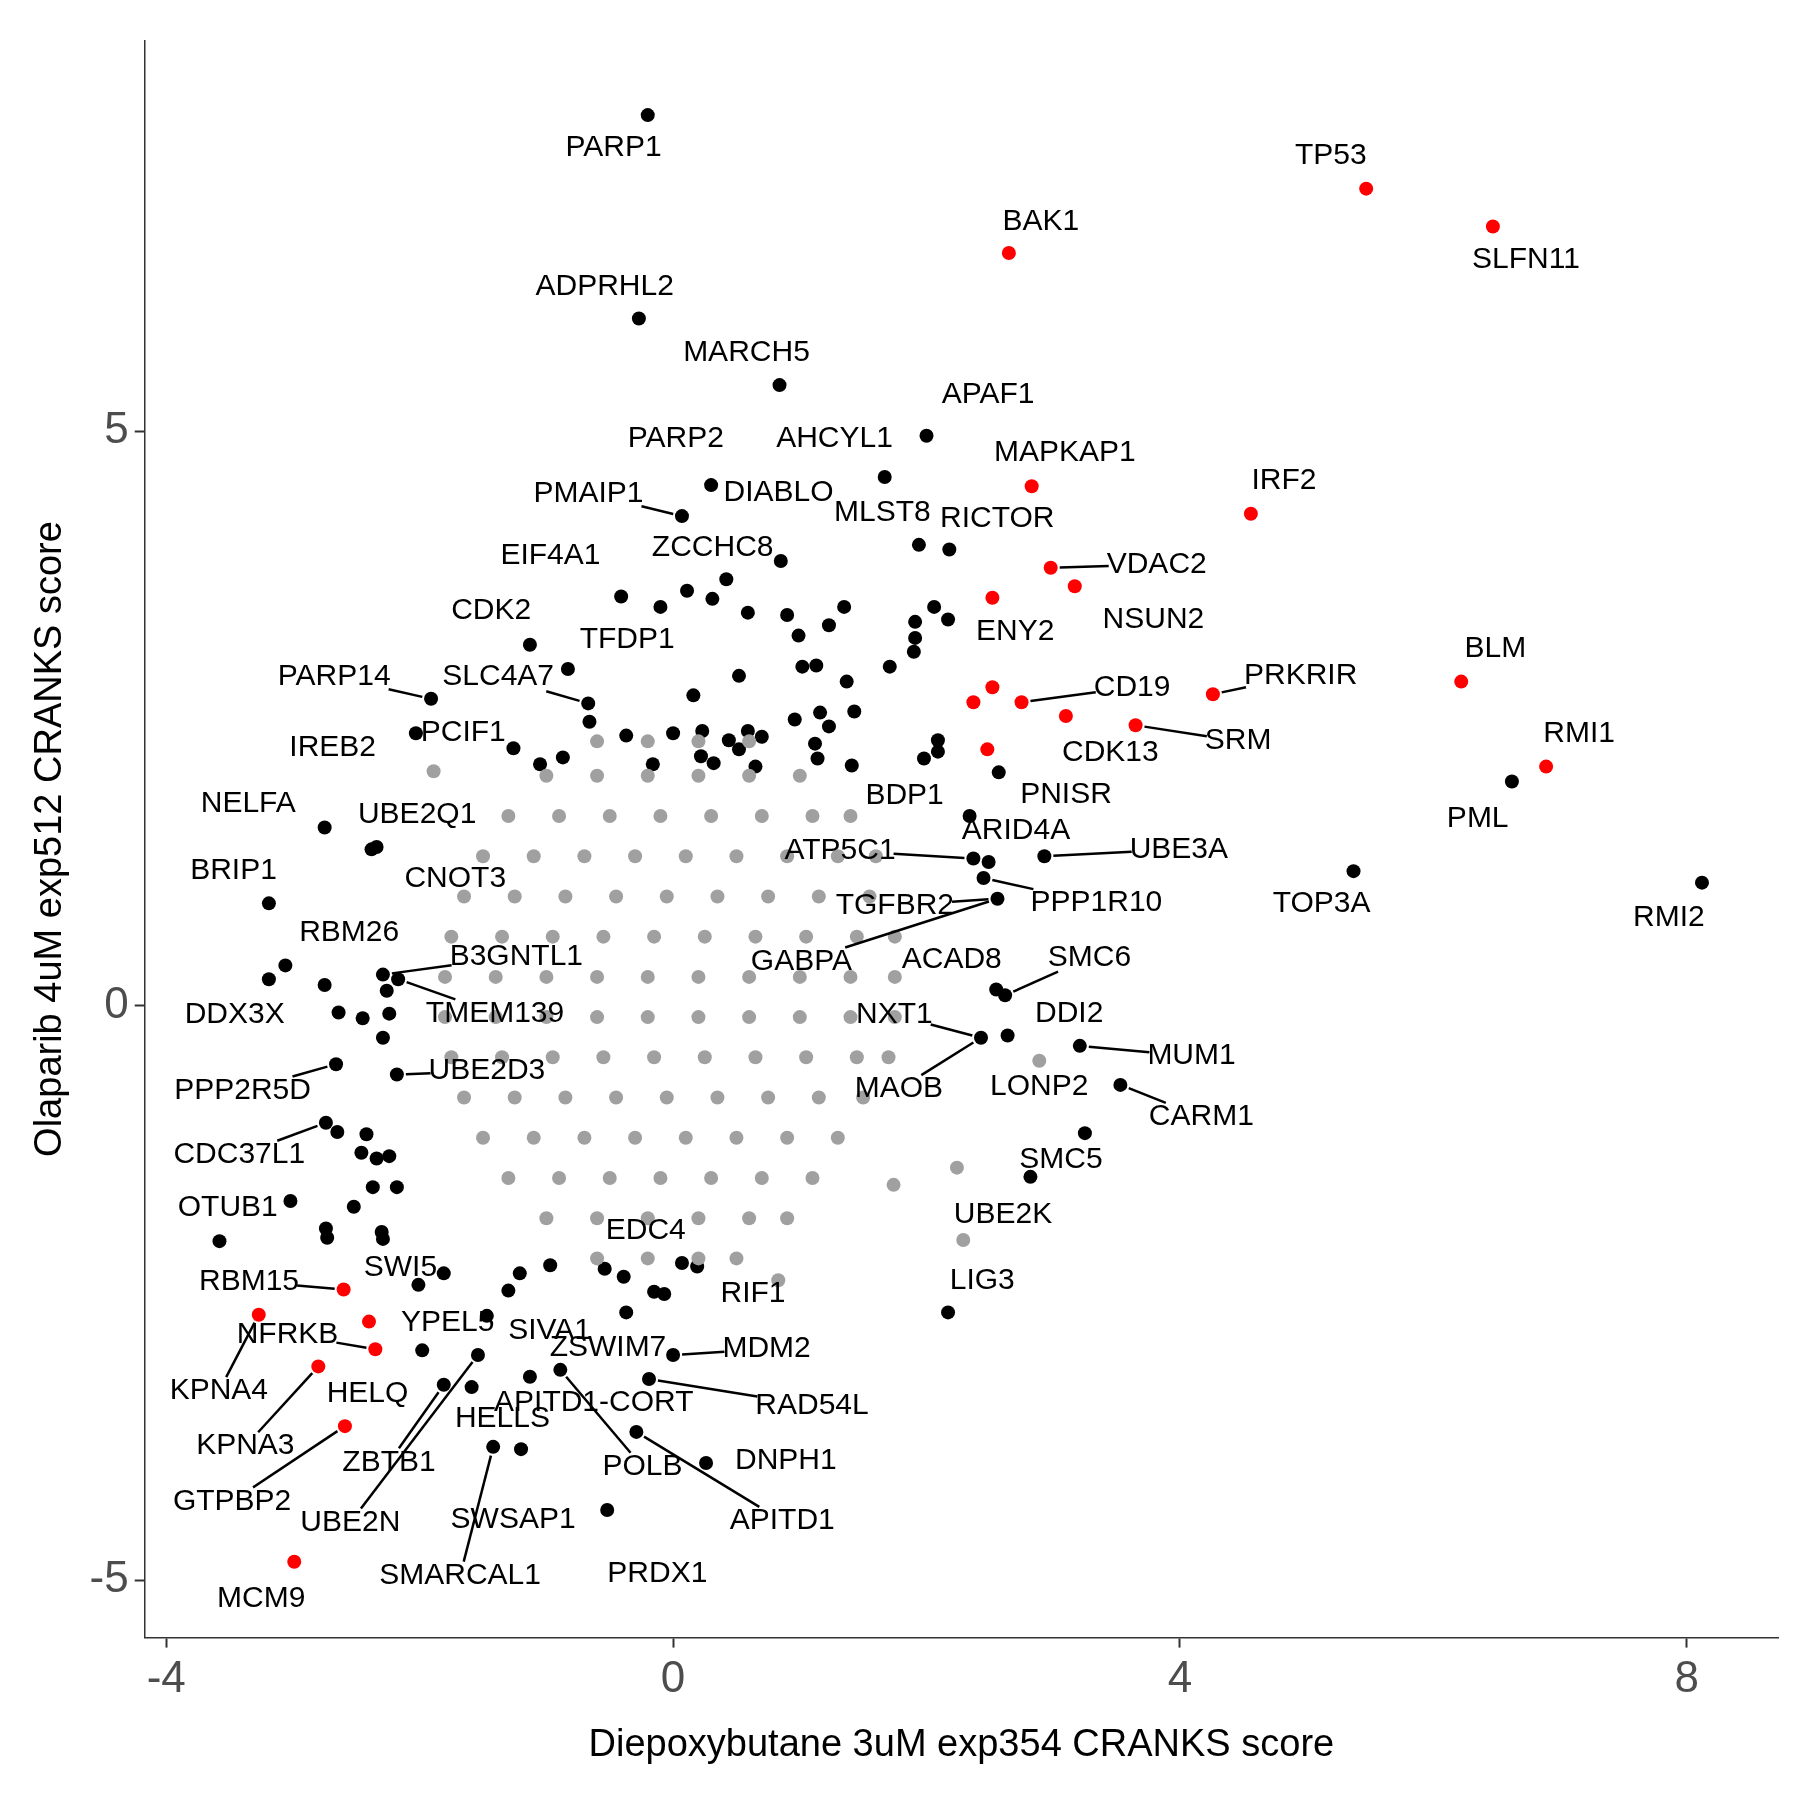 The height and width of the screenshot is (1800, 1800). Describe the element at coordinates (1089, 955) in the screenshot. I see `annotation: SMC6` at that location.